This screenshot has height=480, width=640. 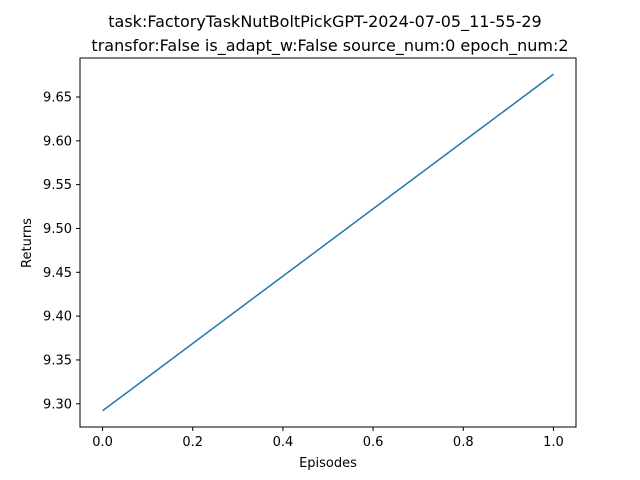 I want to click on y-tick-label: 9.50, so click(x=57, y=229).